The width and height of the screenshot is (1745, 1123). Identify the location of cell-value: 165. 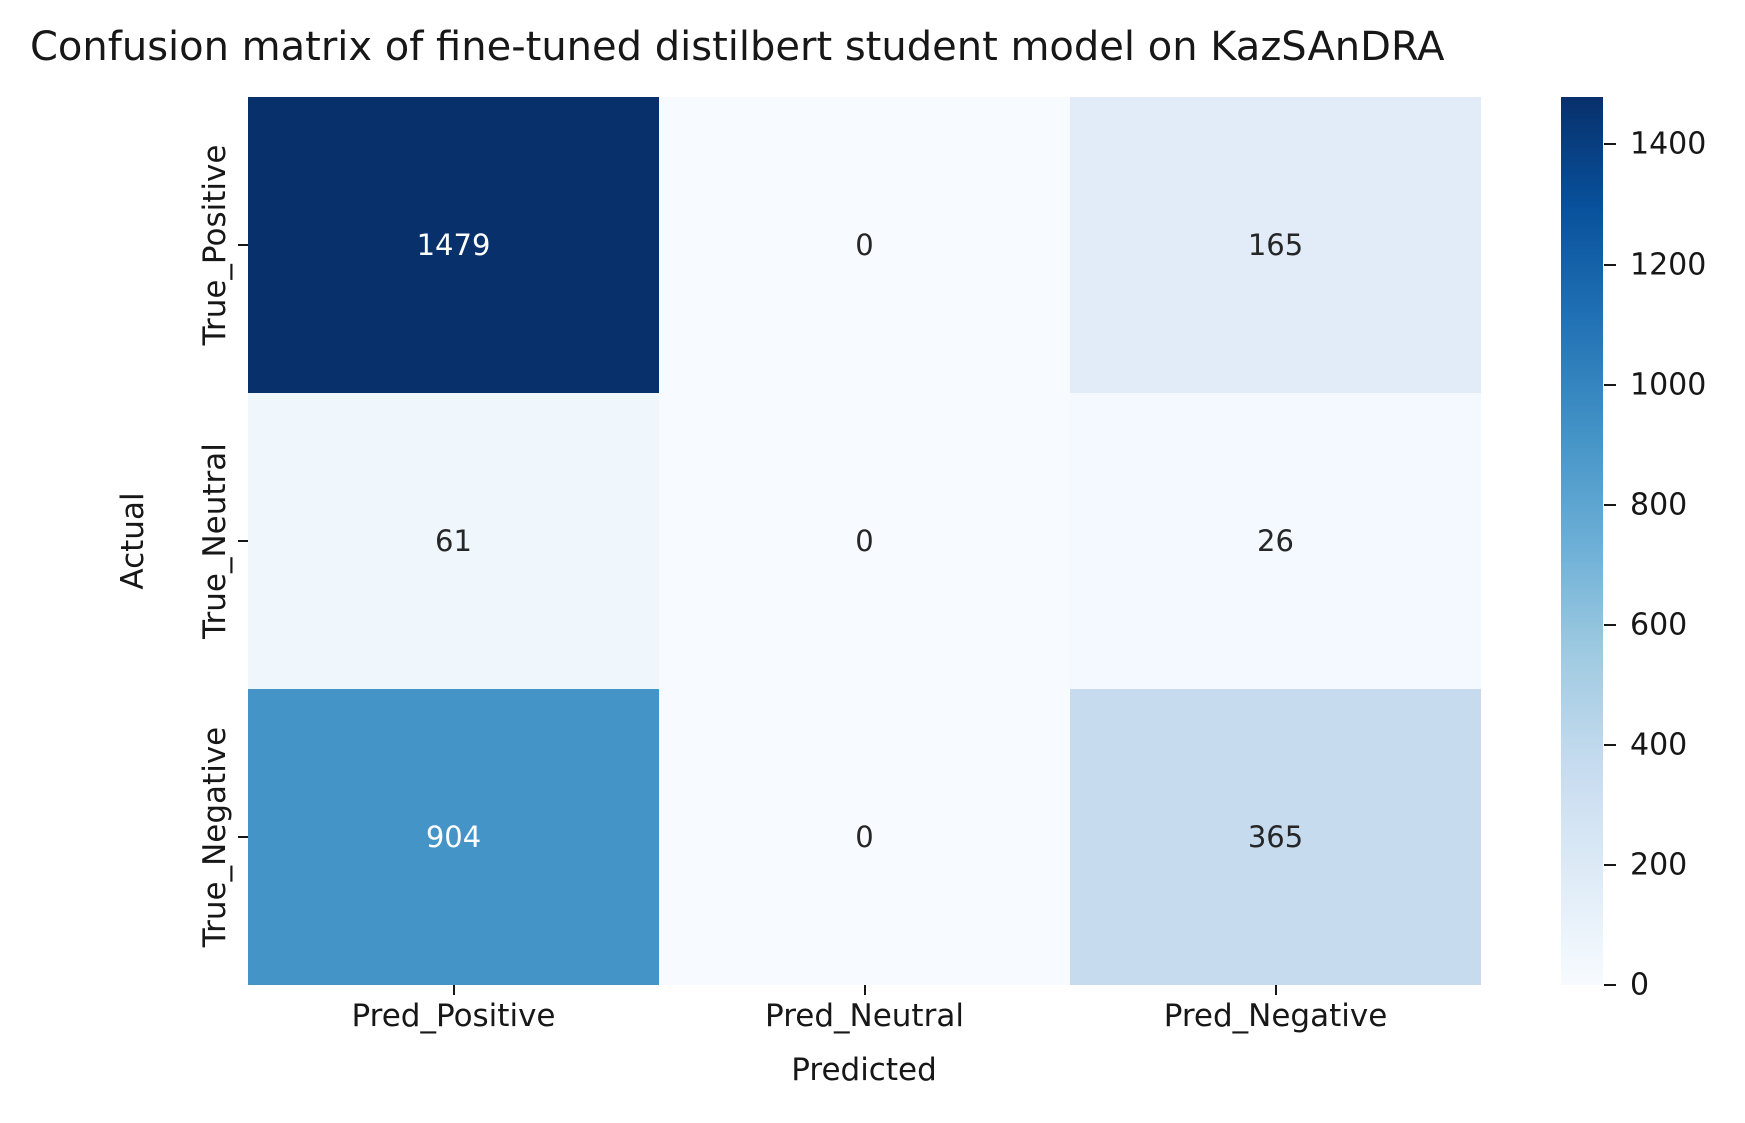
(1275, 245).